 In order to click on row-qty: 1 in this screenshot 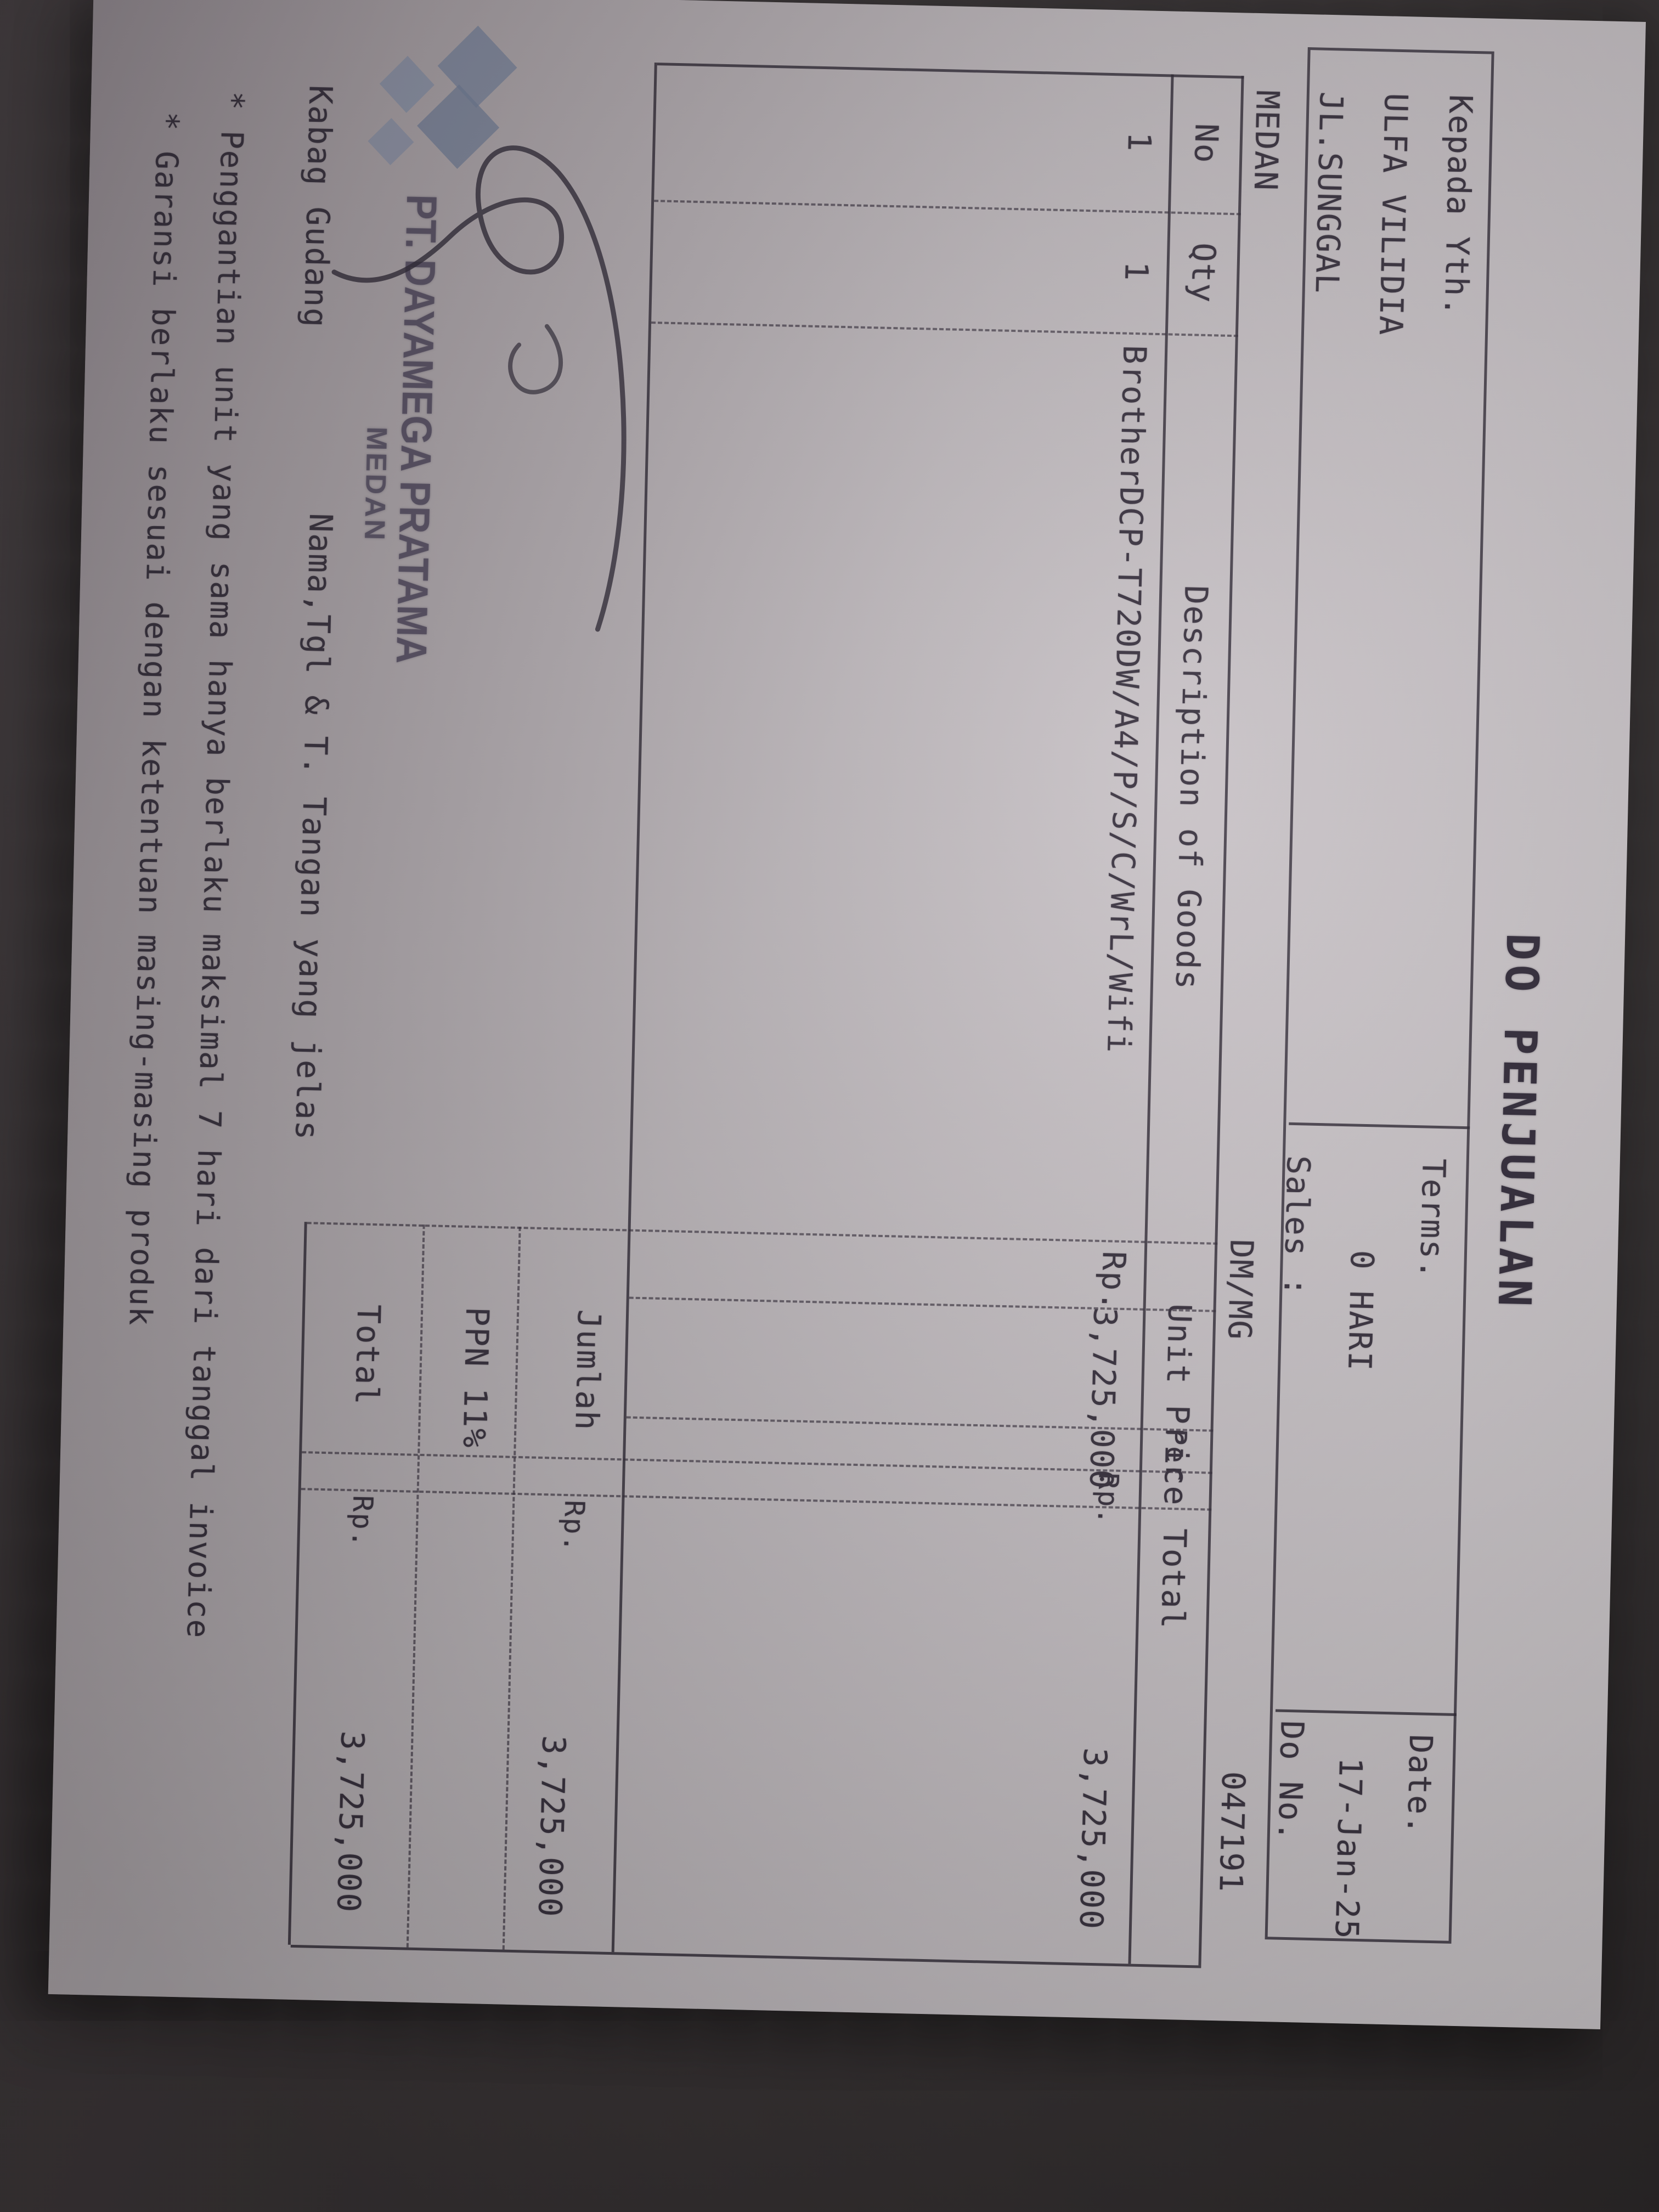, I will do `click(1136, 272)`.